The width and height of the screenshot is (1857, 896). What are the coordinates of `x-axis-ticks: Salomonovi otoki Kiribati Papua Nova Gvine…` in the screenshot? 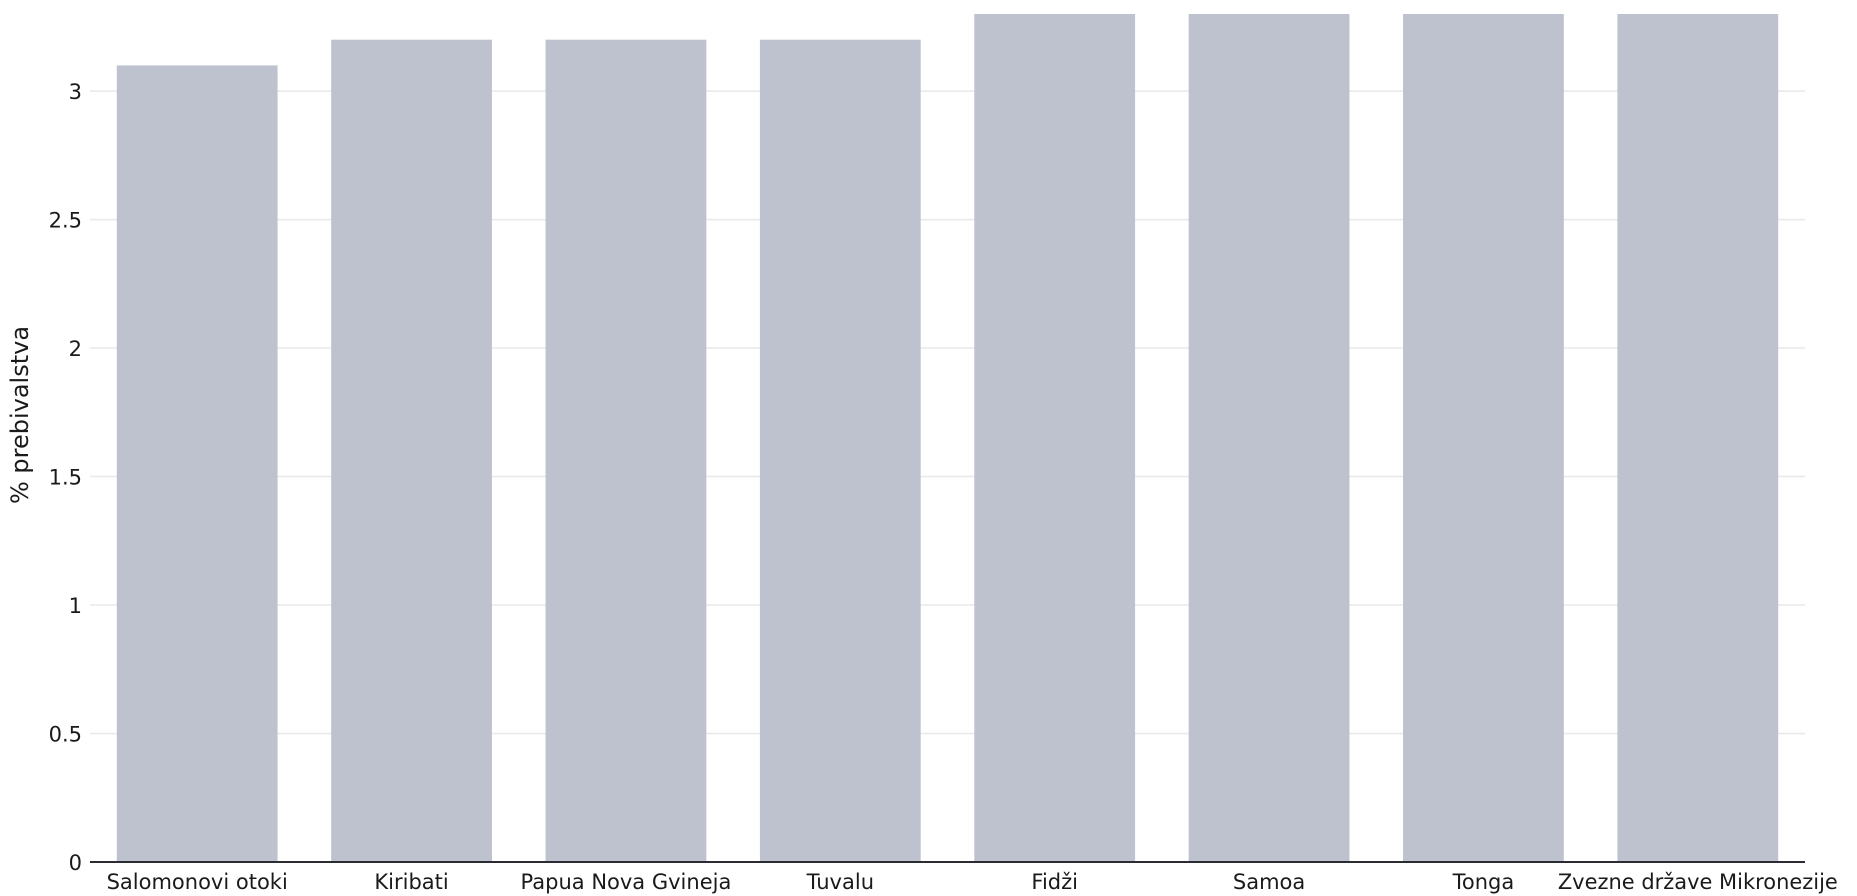 It's located at (972, 882).